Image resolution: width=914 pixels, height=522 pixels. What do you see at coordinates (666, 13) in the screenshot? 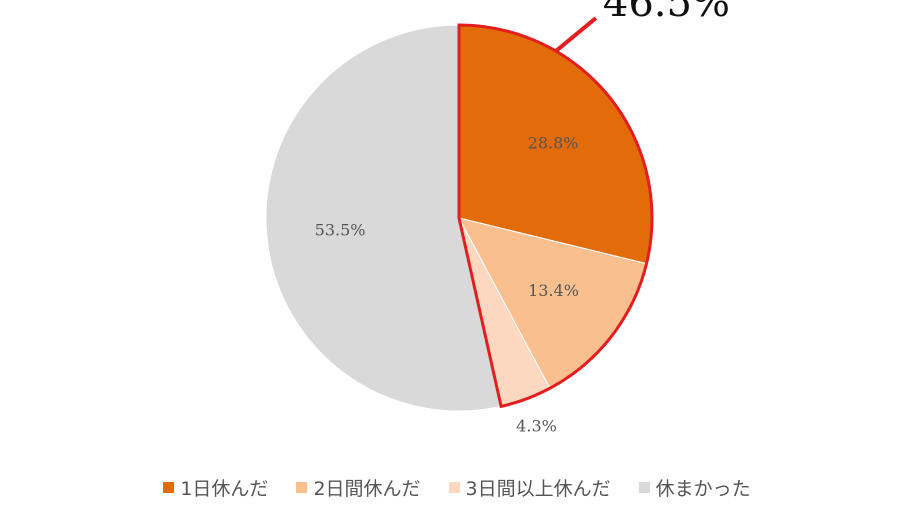
I see `highlight-label: 46.5%` at bounding box center [666, 13].